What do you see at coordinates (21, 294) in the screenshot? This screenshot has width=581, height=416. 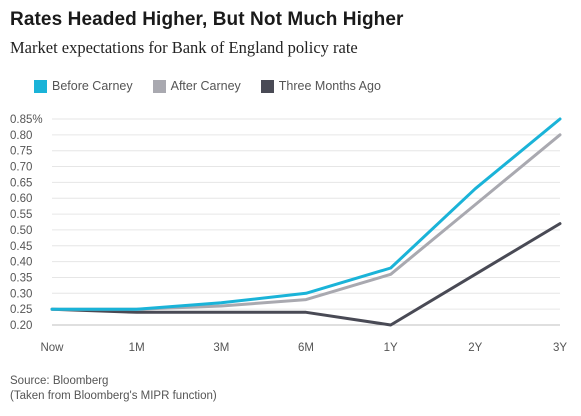 I see `y-tick-label: 0.30` at bounding box center [21, 294].